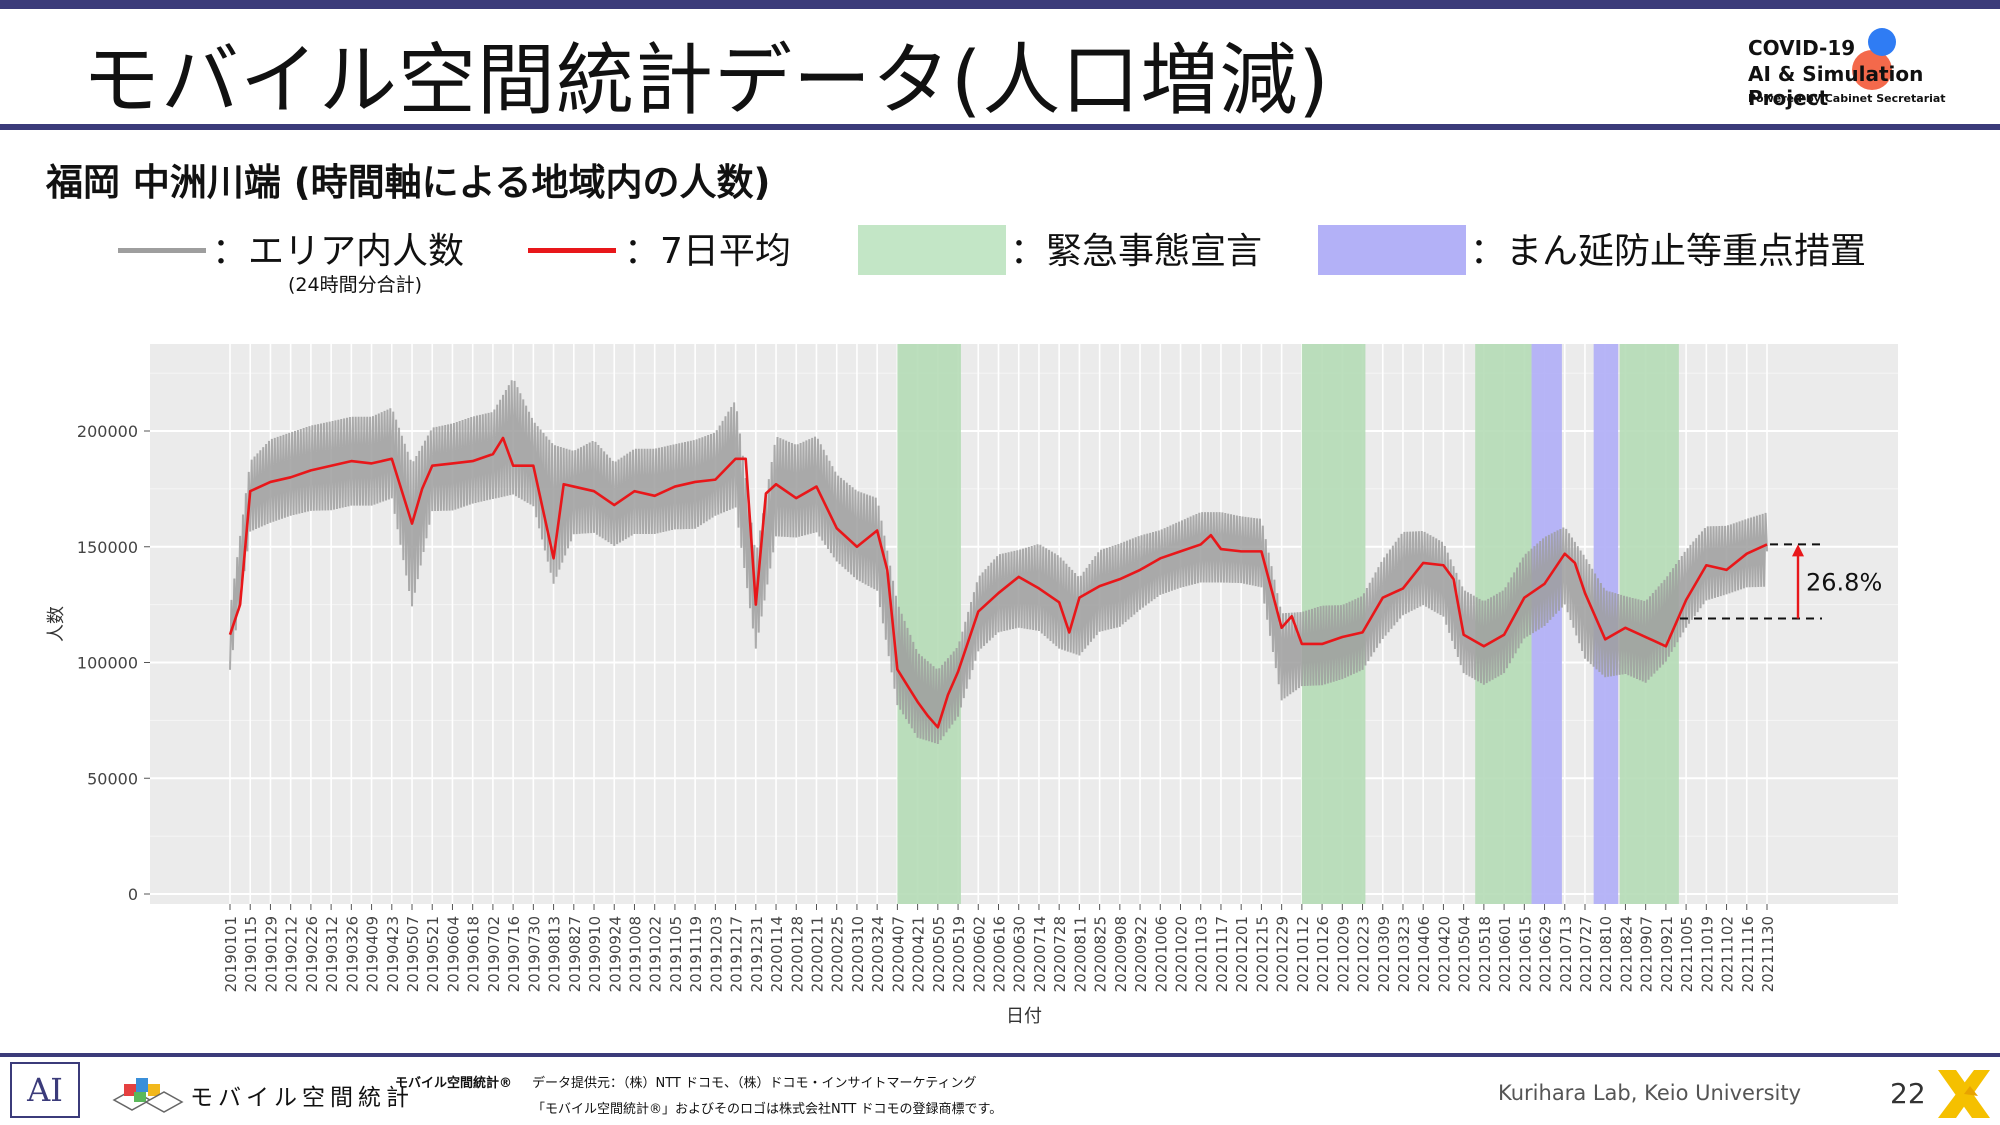 The width and height of the screenshot is (2000, 1125). What do you see at coordinates (1964, 1094) in the screenshot?
I see `x-logo-icon` at bounding box center [1964, 1094].